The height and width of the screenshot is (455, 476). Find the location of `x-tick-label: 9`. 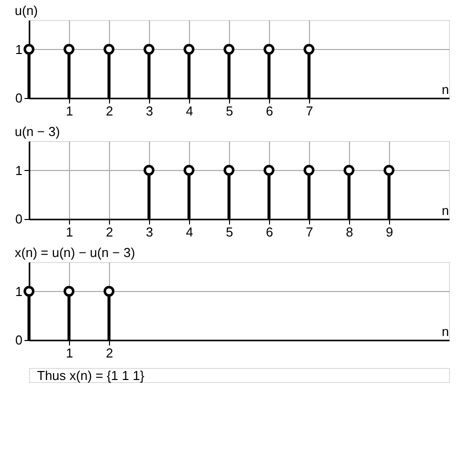

x-tick-label: 9 is located at coordinates (390, 232).